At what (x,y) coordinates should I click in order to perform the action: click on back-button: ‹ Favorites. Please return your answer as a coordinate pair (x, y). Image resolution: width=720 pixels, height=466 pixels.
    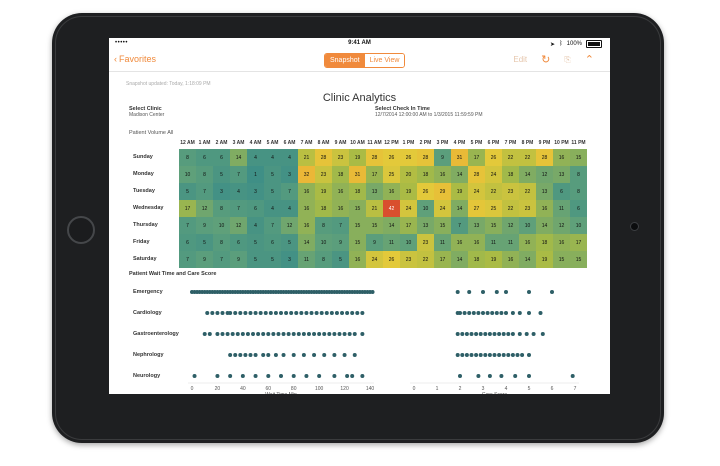
    Looking at the image, I should click on (135, 59).